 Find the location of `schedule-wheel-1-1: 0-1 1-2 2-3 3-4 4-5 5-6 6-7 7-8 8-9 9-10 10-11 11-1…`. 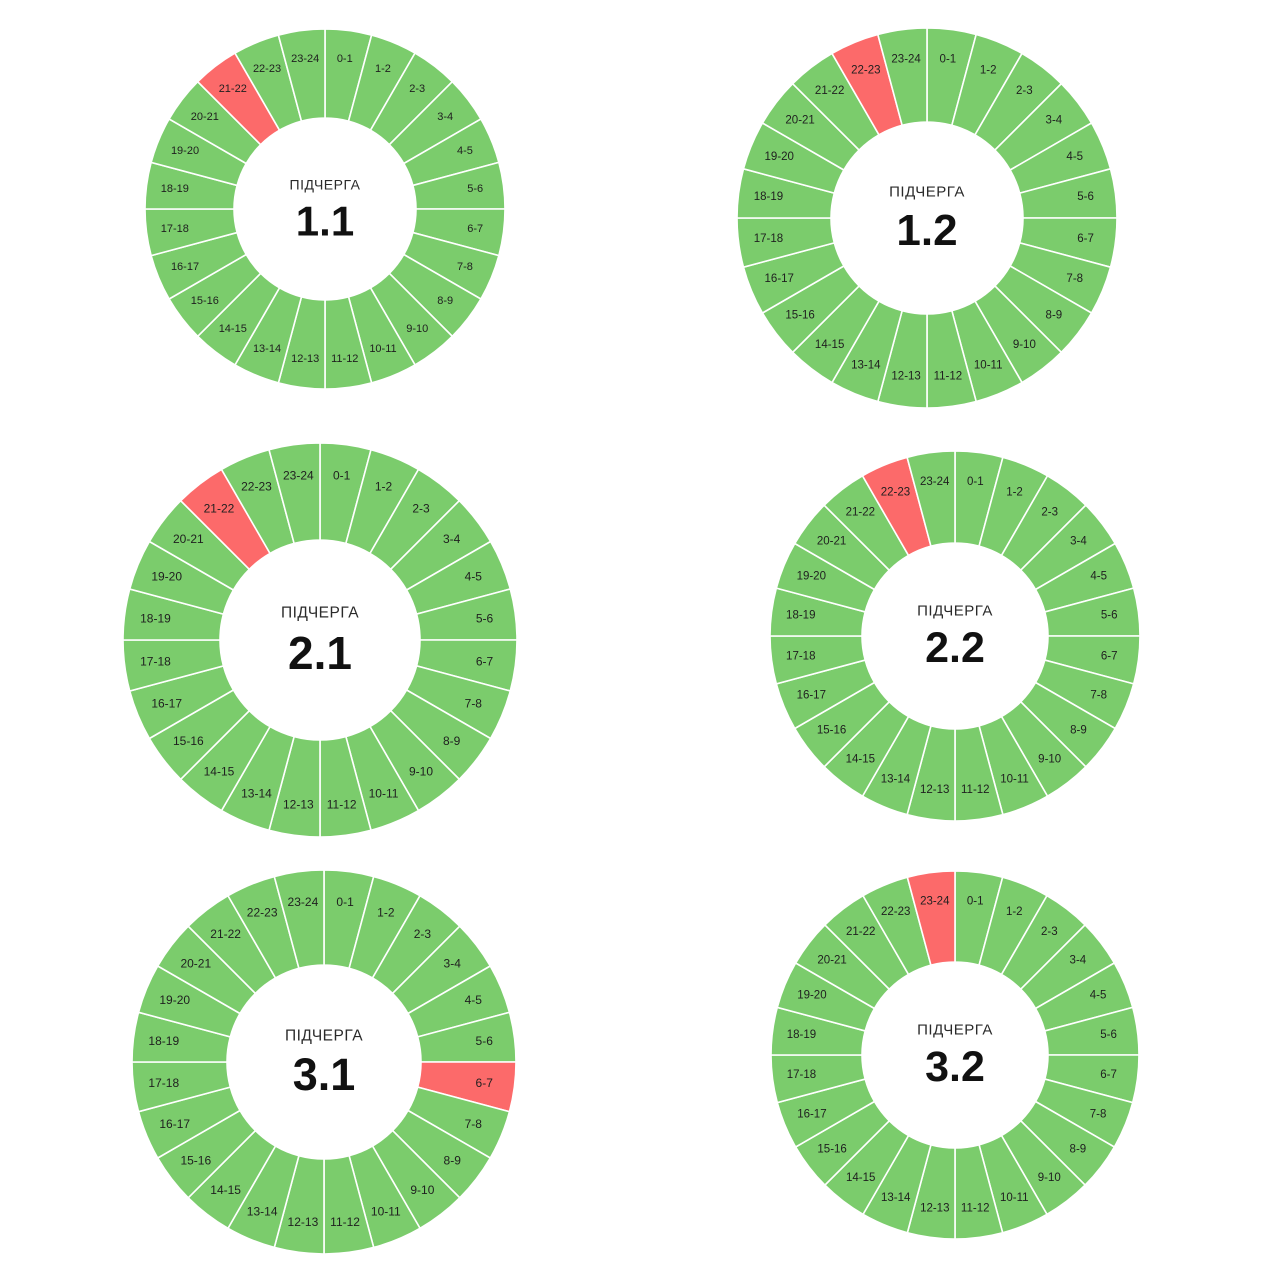

schedule-wheel-1-1: 0-1 1-2 2-3 3-4 4-5 5-6 6-7 7-8 8-9 9-10 10-11 11-1… is located at coordinates (325, 209).